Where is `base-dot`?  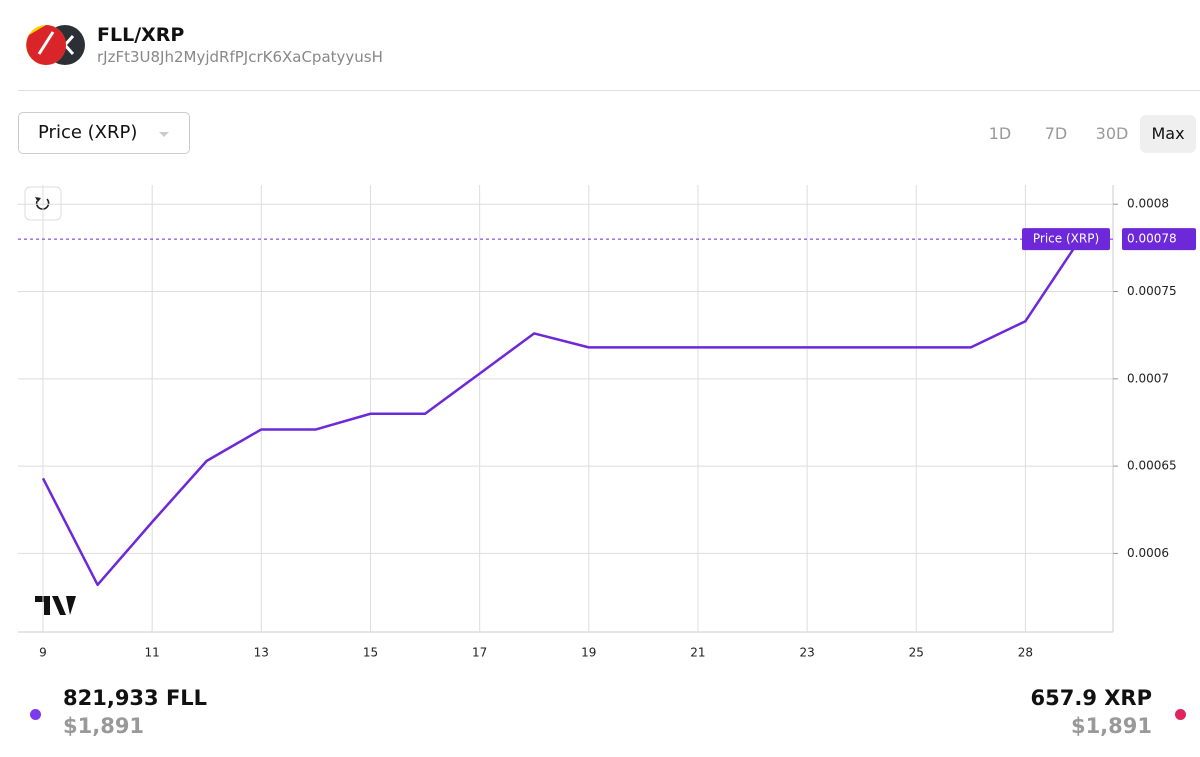 base-dot is located at coordinates (35, 714).